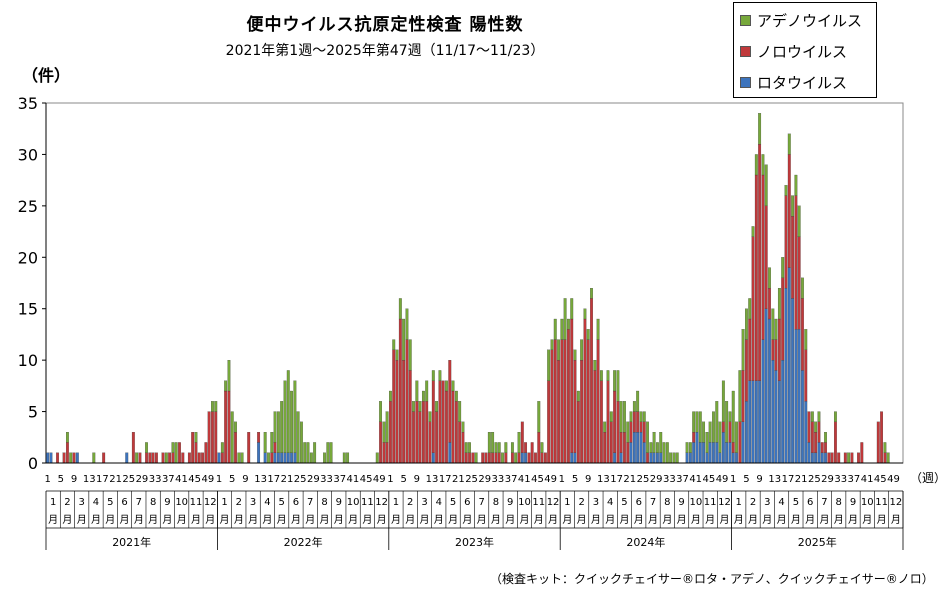  I want to click on week-tick-label: 17, so click(273, 479).